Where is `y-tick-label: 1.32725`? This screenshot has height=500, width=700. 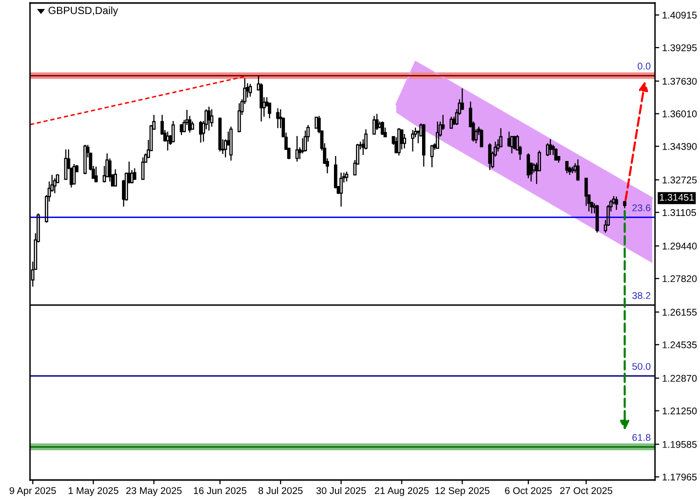 y-tick-label: 1.32725 is located at coordinates (679, 180).